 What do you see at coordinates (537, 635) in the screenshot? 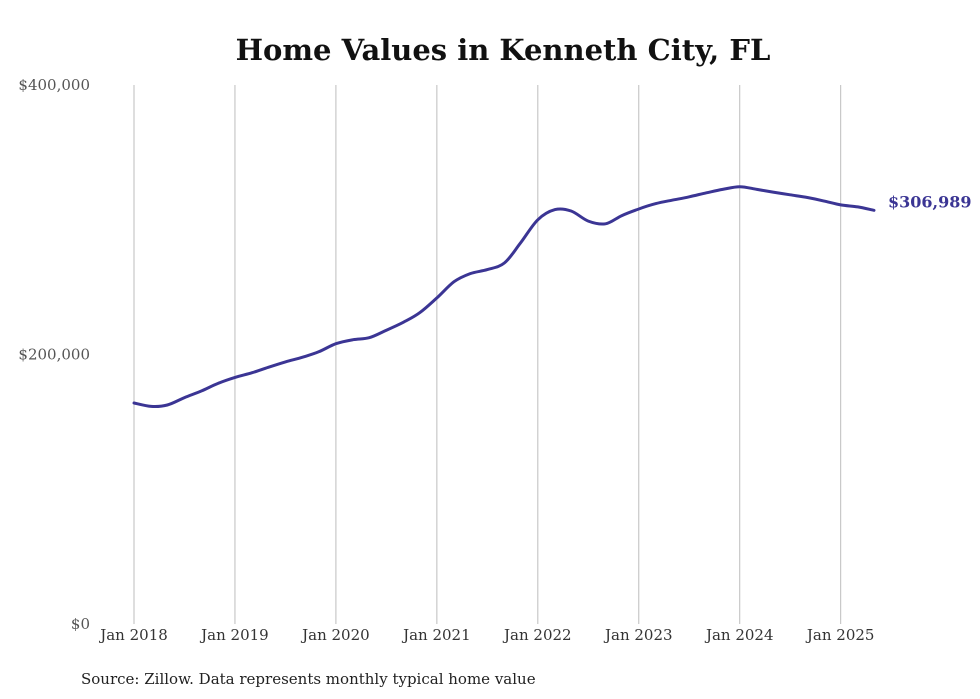
I see `x-tick-label: Jan 2022` at bounding box center [537, 635].